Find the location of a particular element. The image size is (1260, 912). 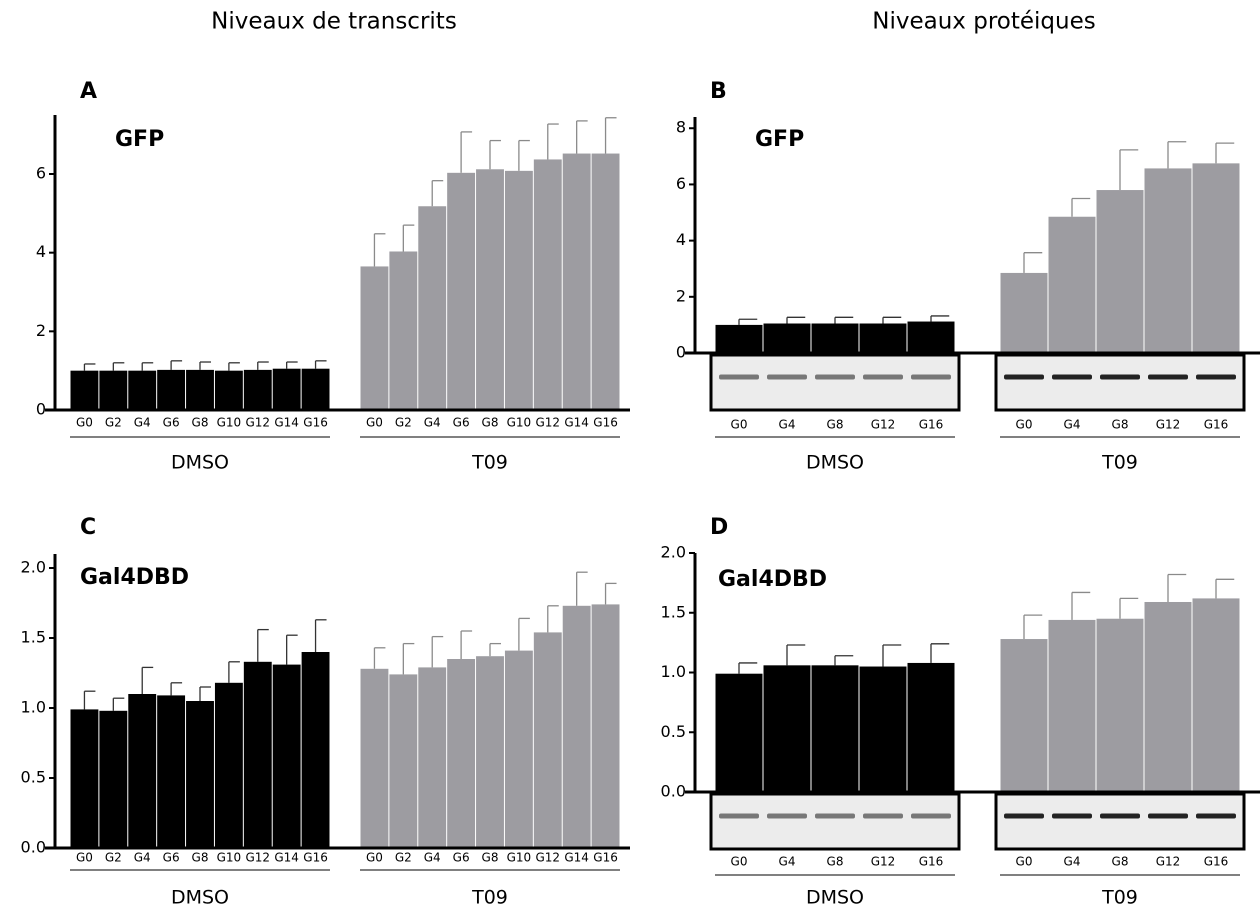

panel-letter: D is located at coordinates (719, 527).